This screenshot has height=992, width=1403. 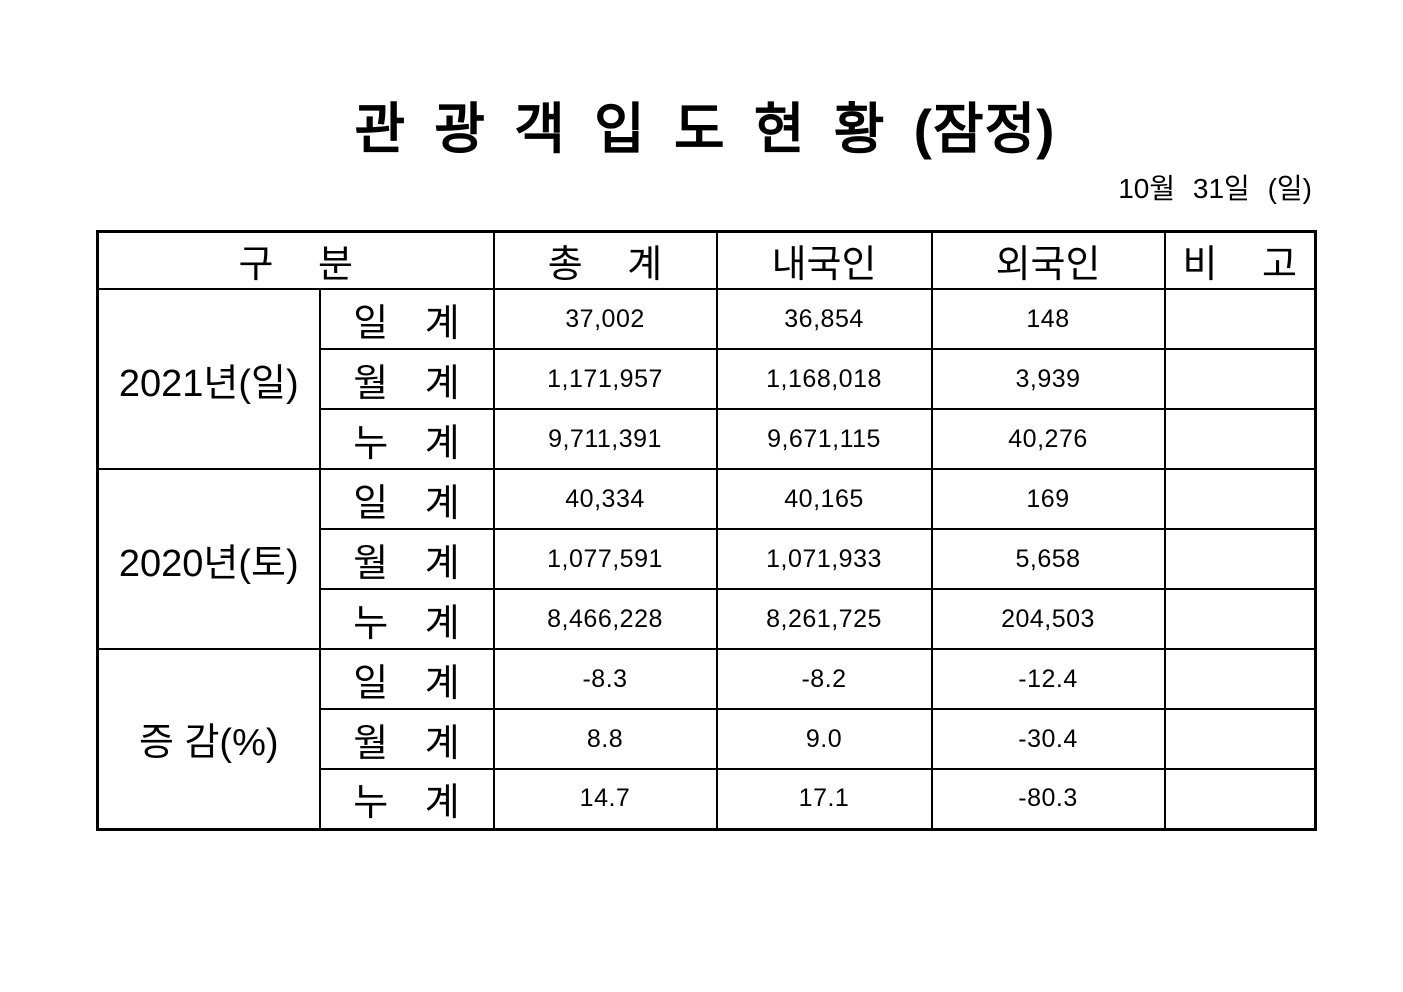 I want to click on header-row: 구 분 총 계 내국인 외국인 비 고, so click(x=706, y=260).